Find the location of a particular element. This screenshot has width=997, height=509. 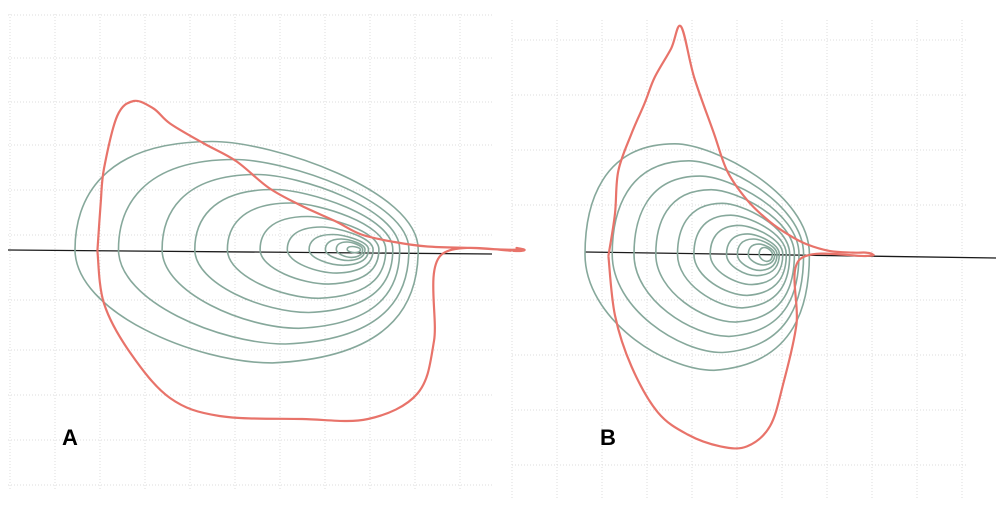

panel-b-label: B is located at coordinates (608, 437).